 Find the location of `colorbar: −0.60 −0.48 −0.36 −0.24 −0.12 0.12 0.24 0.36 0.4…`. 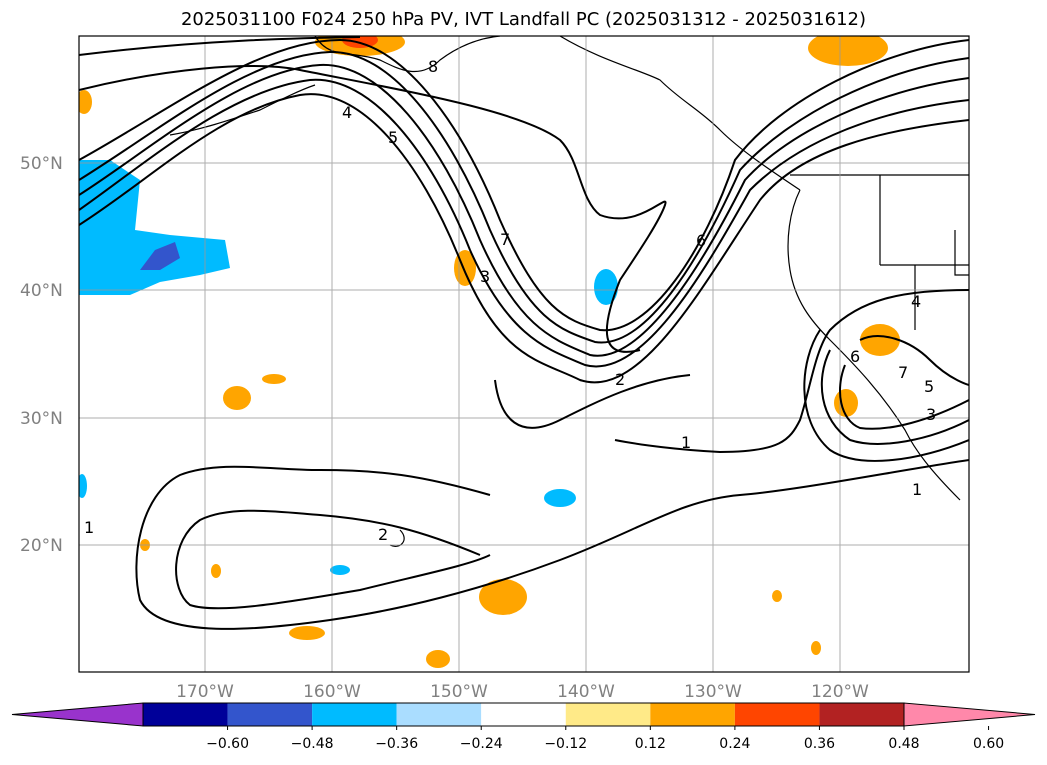

colorbar: −0.60 −0.48 −0.36 −0.24 −0.12 0.12 0.24 0.36 0.4… is located at coordinates (523, 727).